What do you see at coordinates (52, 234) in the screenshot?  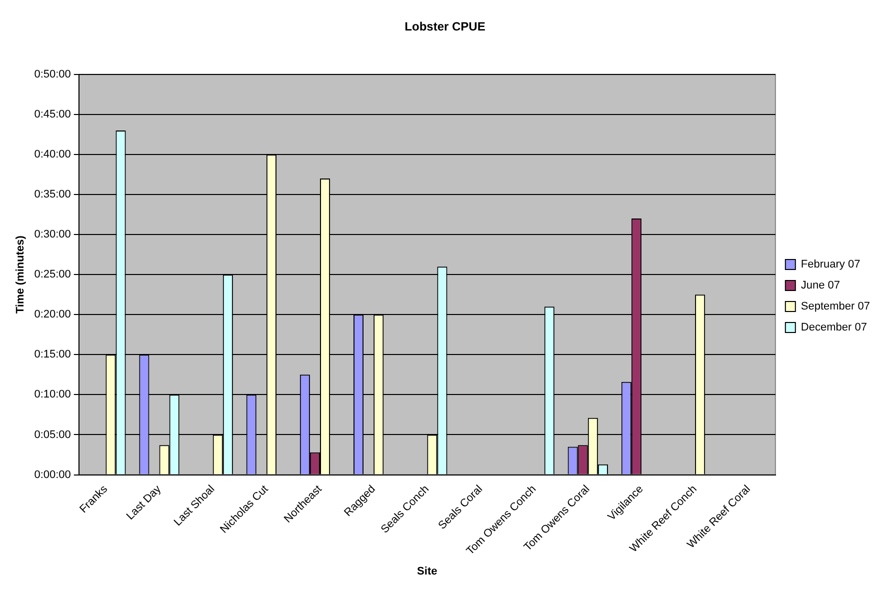 I see `y-tick-label: 0:30:00` at bounding box center [52, 234].